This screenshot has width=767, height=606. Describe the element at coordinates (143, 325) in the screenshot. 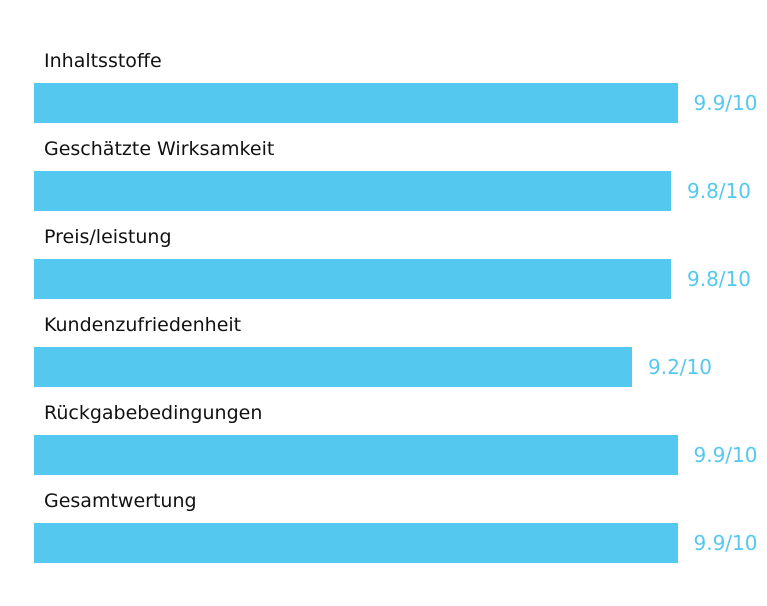

I see `category-label: Kundenzufriedenheit` at that location.